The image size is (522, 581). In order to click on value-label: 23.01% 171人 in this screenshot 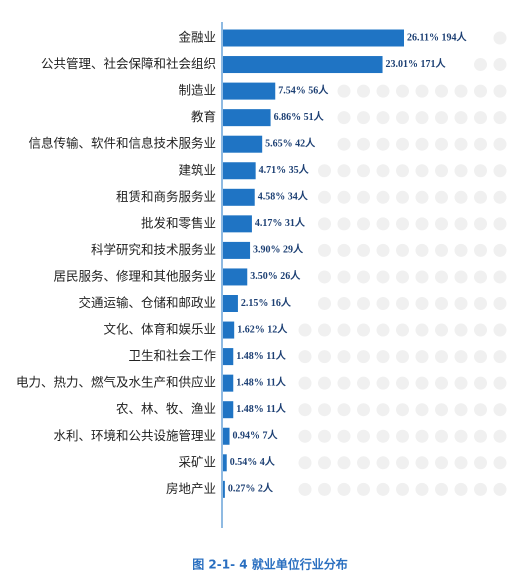, I will do `click(416, 63)`.